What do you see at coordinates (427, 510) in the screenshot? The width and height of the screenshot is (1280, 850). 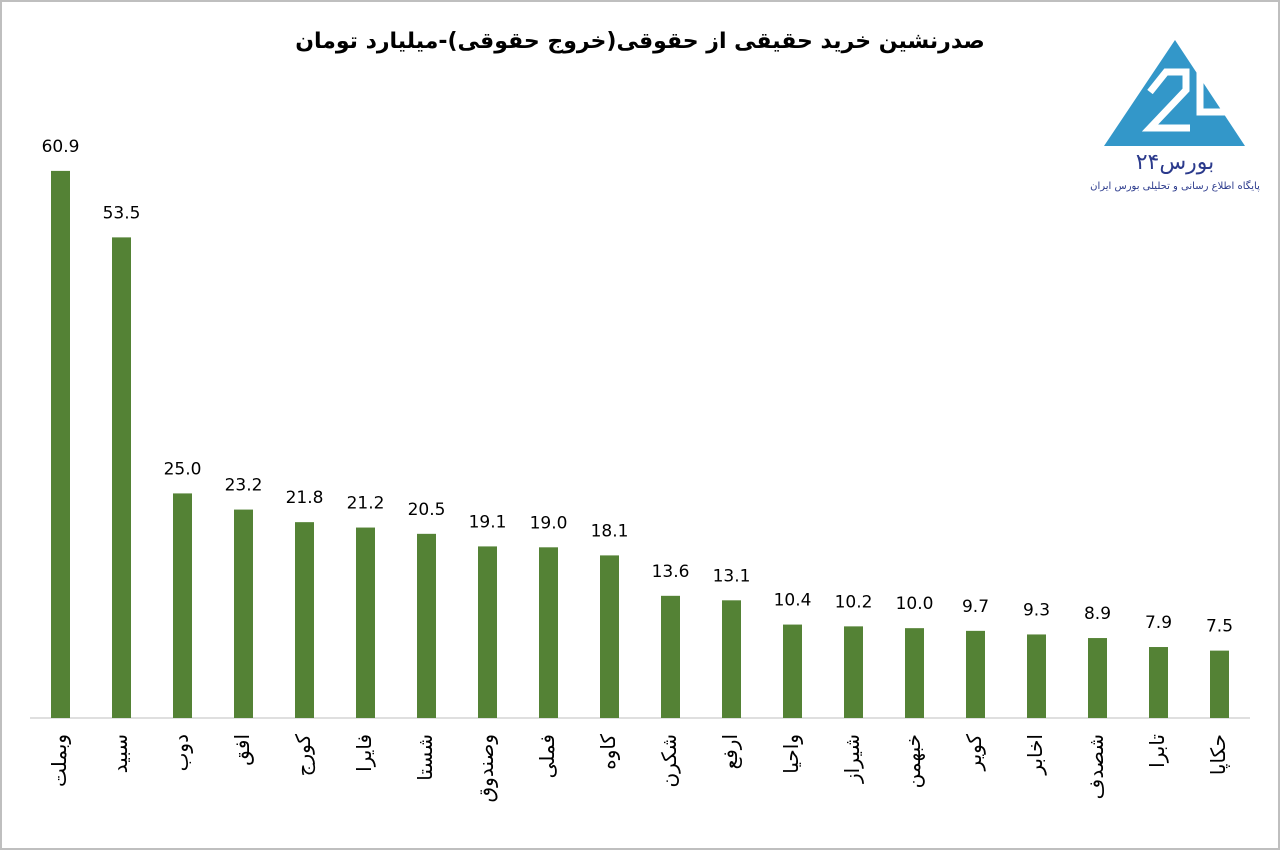 I see `value-label: 20.5` at bounding box center [427, 510].